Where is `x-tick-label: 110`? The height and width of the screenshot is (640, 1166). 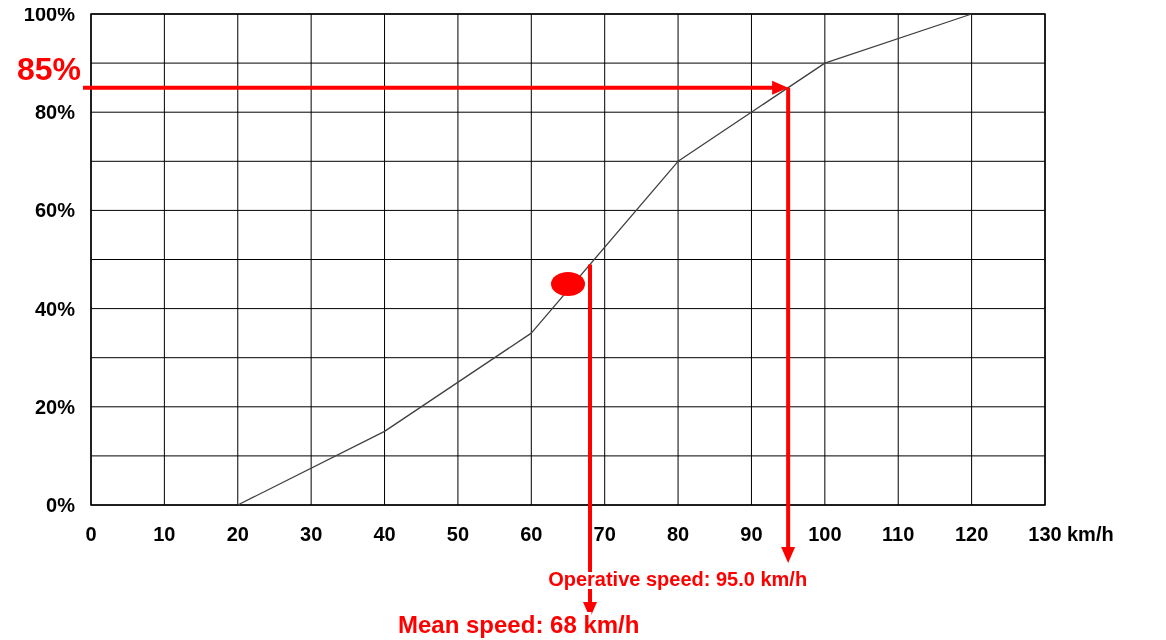 x-tick-label: 110 is located at coordinates (898, 534).